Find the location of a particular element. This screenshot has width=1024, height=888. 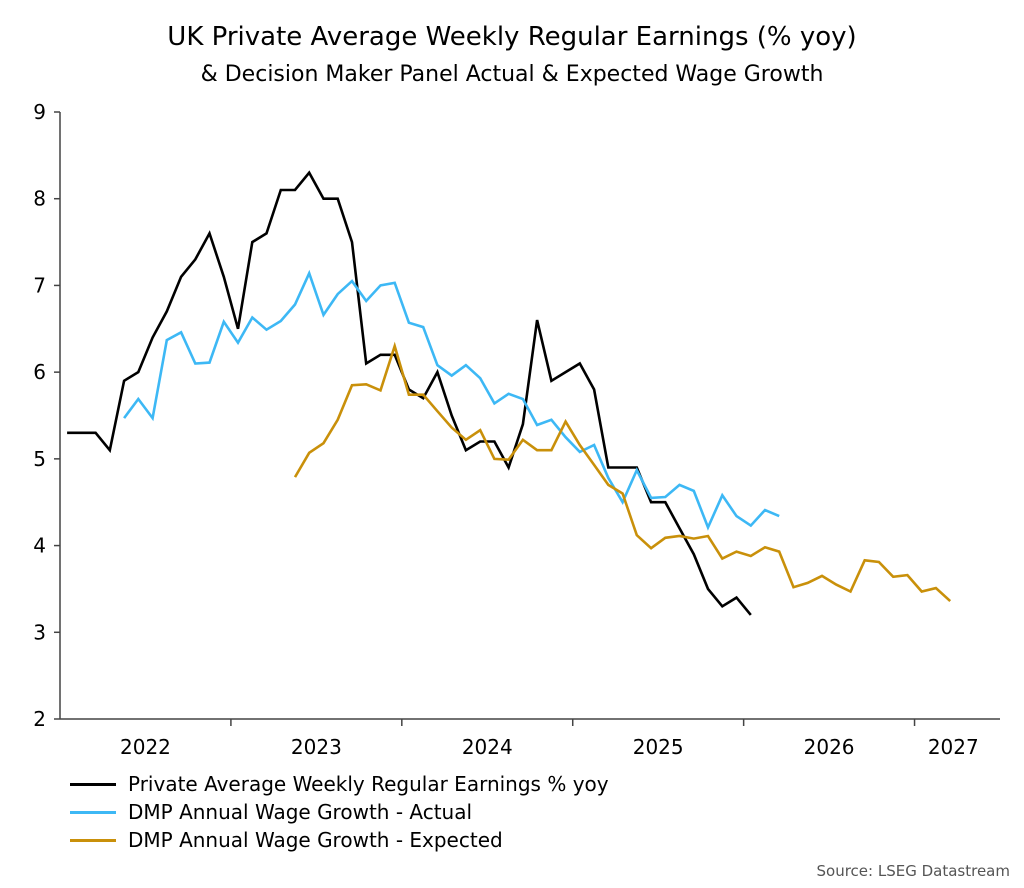

y-tick-label: 5 is located at coordinates (39, 459).